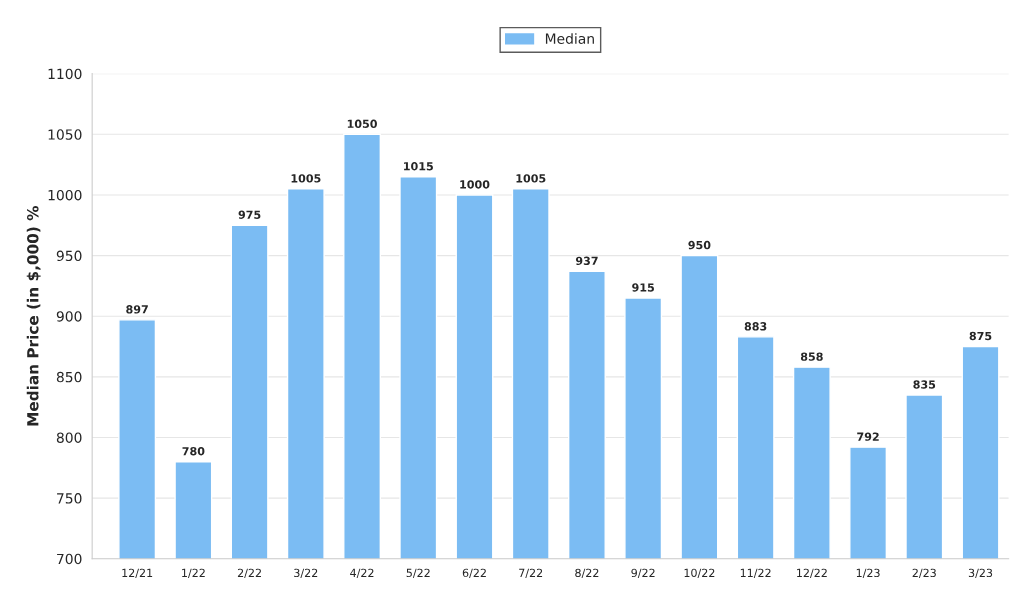 Image resolution: width=1024 pixels, height=614 pixels. I want to click on y-tick-label: 800, so click(69, 437).